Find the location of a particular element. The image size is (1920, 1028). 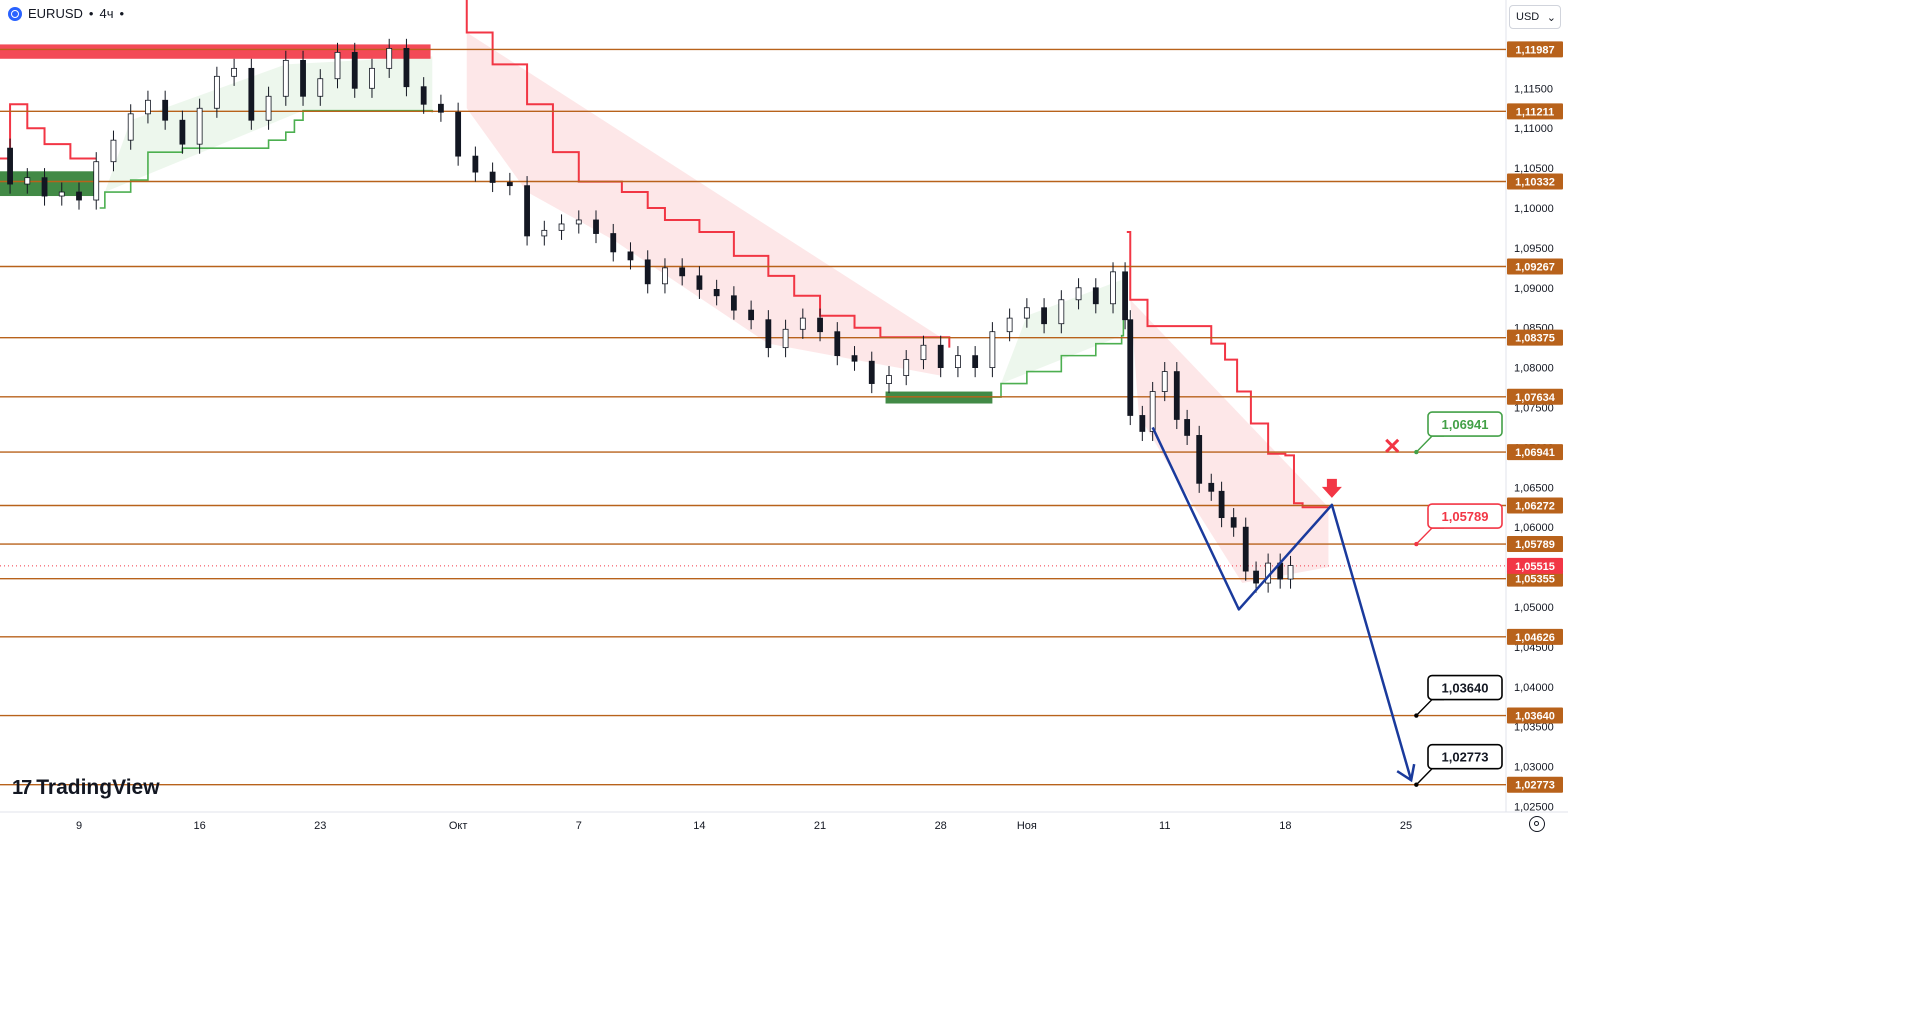

level-badge-label-6: 1,06941 is located at coordinates (1535, 453).